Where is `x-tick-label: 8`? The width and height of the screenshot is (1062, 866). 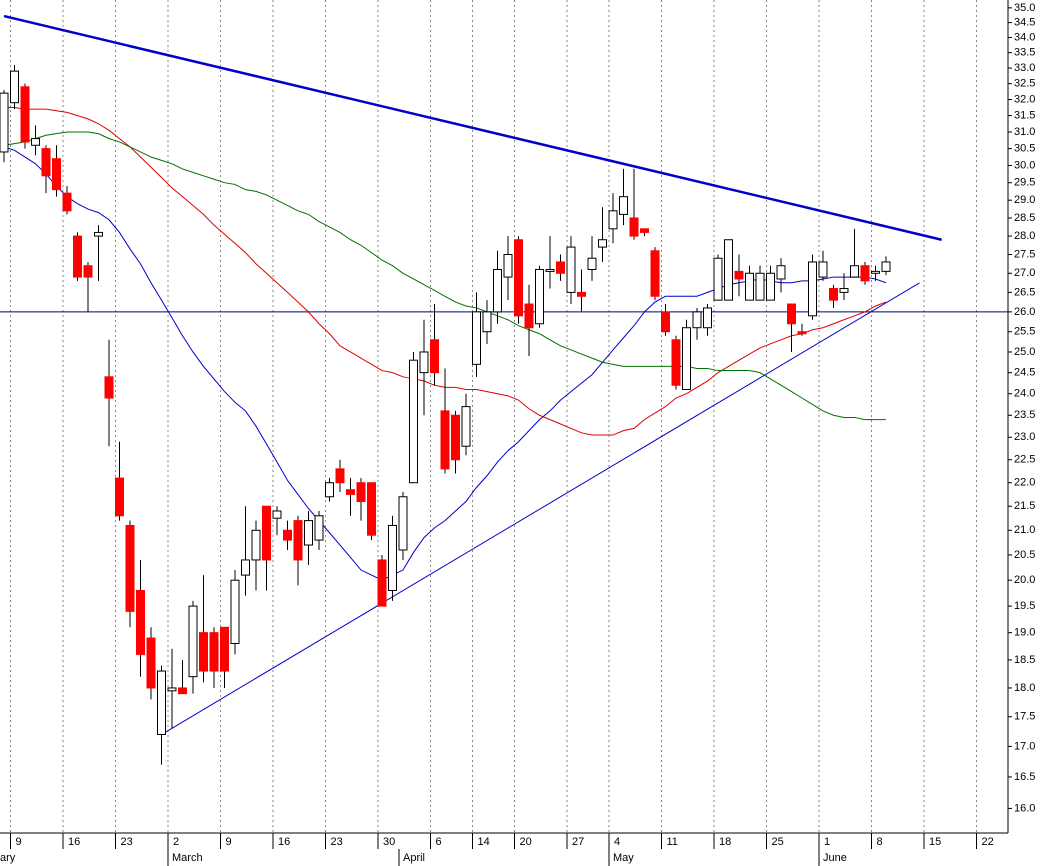 x-tick-label: 8 is located at coordinates (880, 842).